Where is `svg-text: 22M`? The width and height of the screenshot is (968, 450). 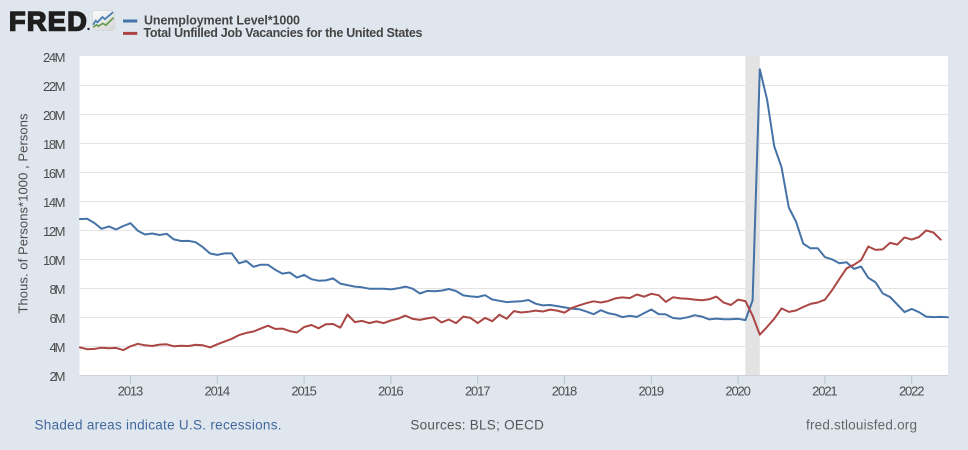 svg-text: 22M is located at coordinates (54, 86).